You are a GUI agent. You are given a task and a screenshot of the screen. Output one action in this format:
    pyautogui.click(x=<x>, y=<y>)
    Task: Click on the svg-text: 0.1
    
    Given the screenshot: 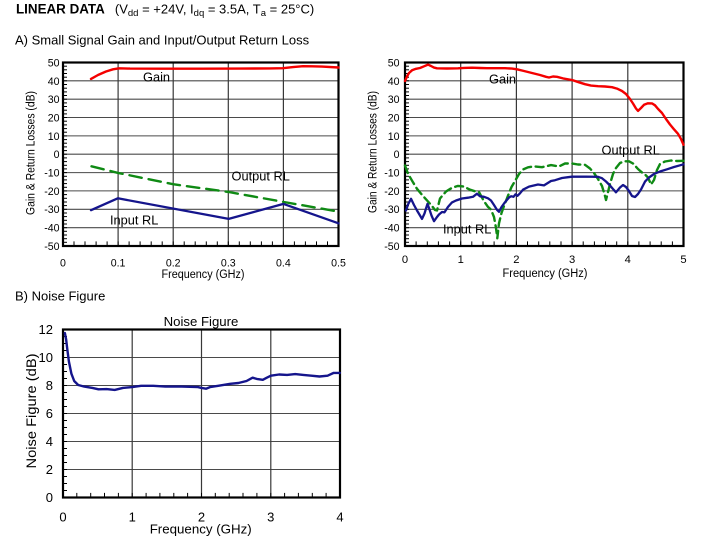 What is the action you would take?
    pyautogui.click(x=118, y=264)
    